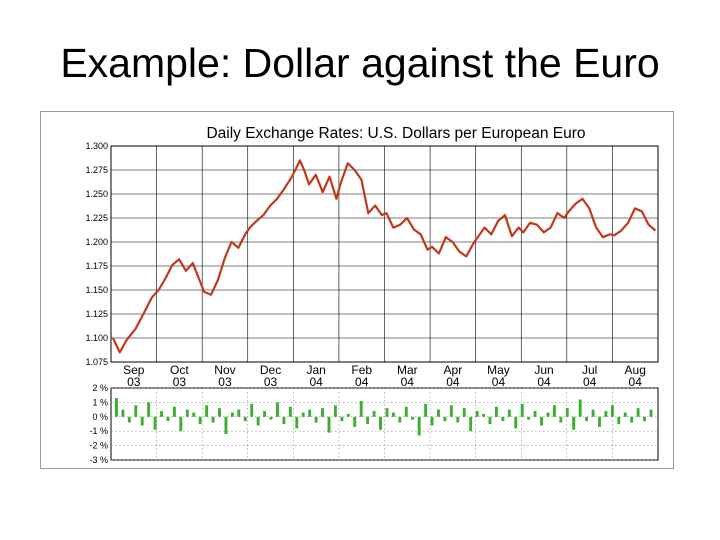 This screenshot has height=540, width=720. Describe the element at coordinates (98, 424) in the screenshot. I see `change-axis-tick-labels: 2 % 1 % 0 % -1 % -2 % -3 %` at that location.